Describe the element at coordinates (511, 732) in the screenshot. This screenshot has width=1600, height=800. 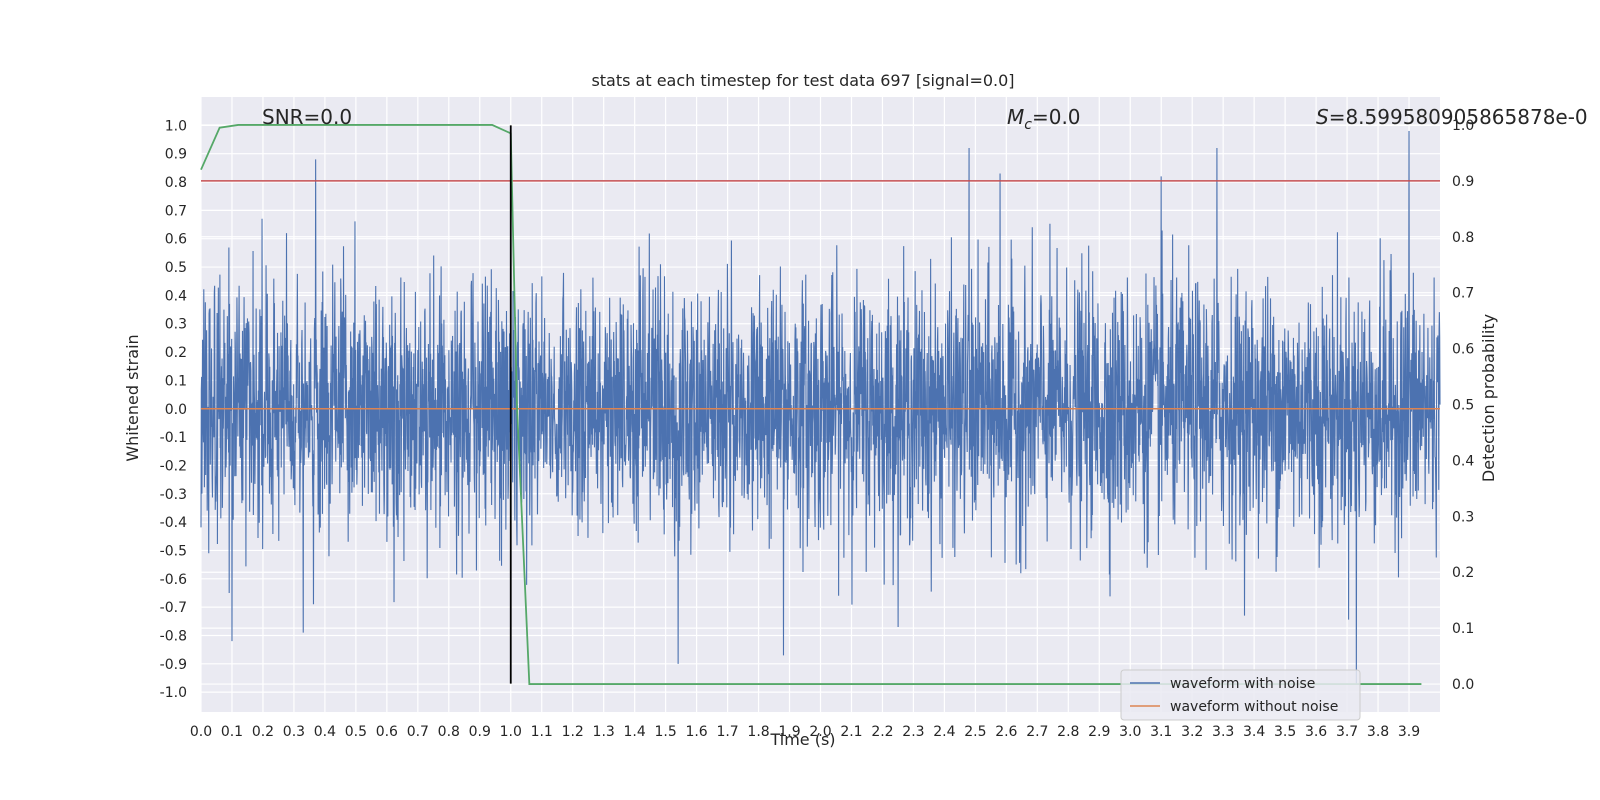
I see `x-tick-label: 1.0` at that location.